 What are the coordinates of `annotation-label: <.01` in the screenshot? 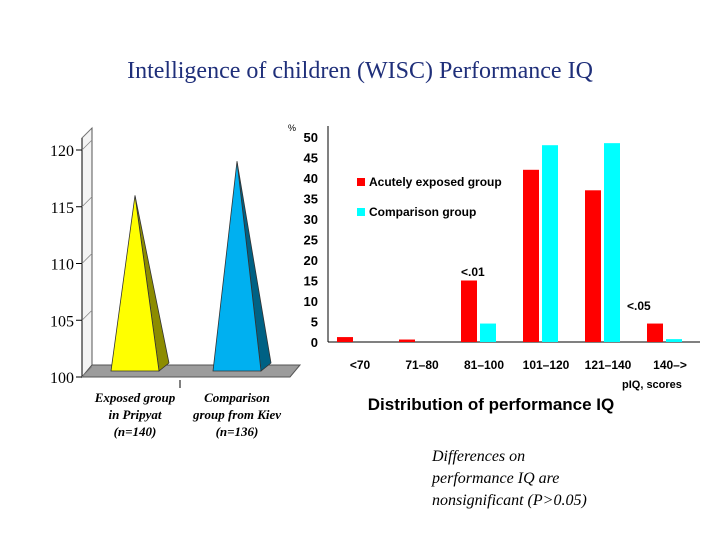 It's located at (473, 272).